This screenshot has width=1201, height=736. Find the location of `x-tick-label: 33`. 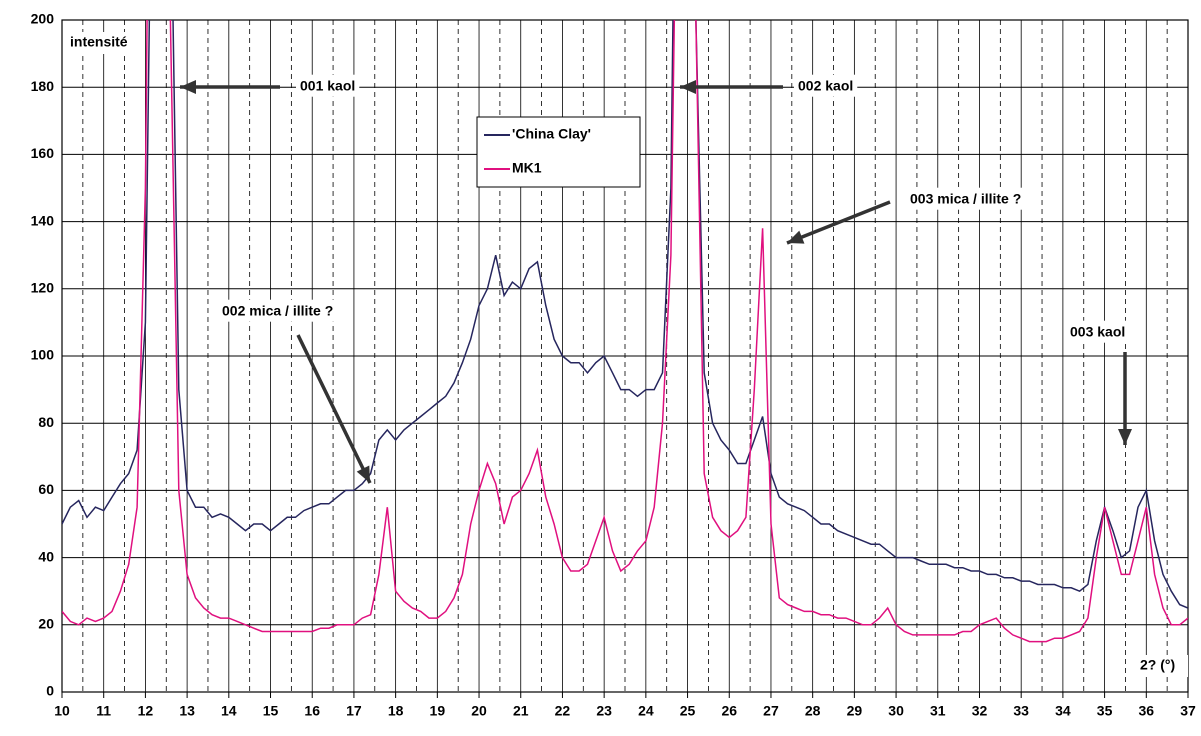

x-tick-label: 33 is located at coordinates (1021, 711).